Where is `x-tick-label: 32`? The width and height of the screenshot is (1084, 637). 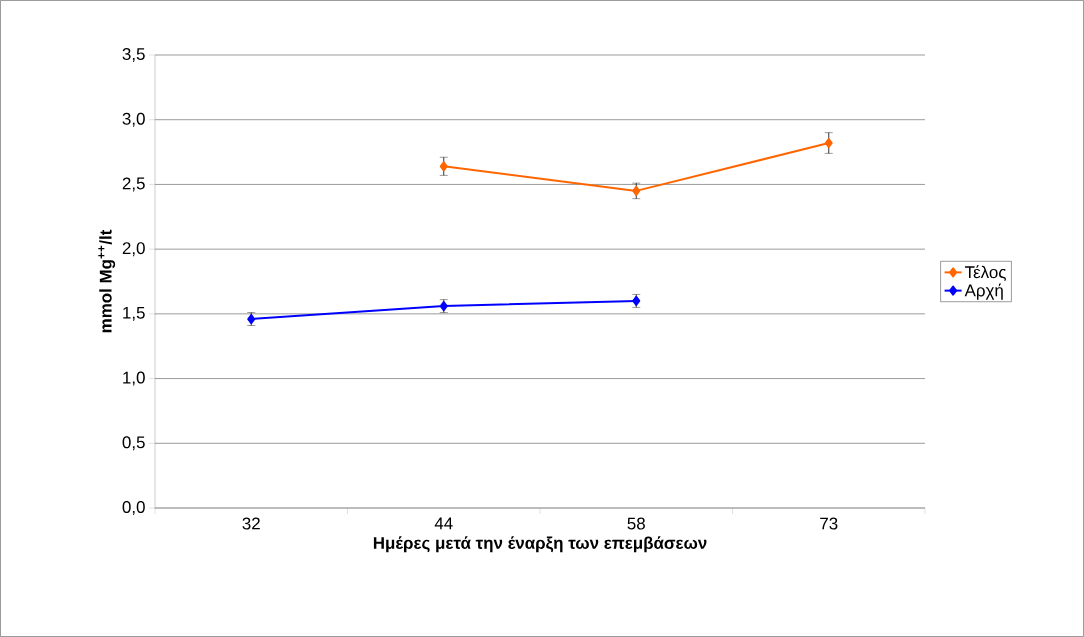 x-tick-label: 32 is located at coordinates (251, 523).